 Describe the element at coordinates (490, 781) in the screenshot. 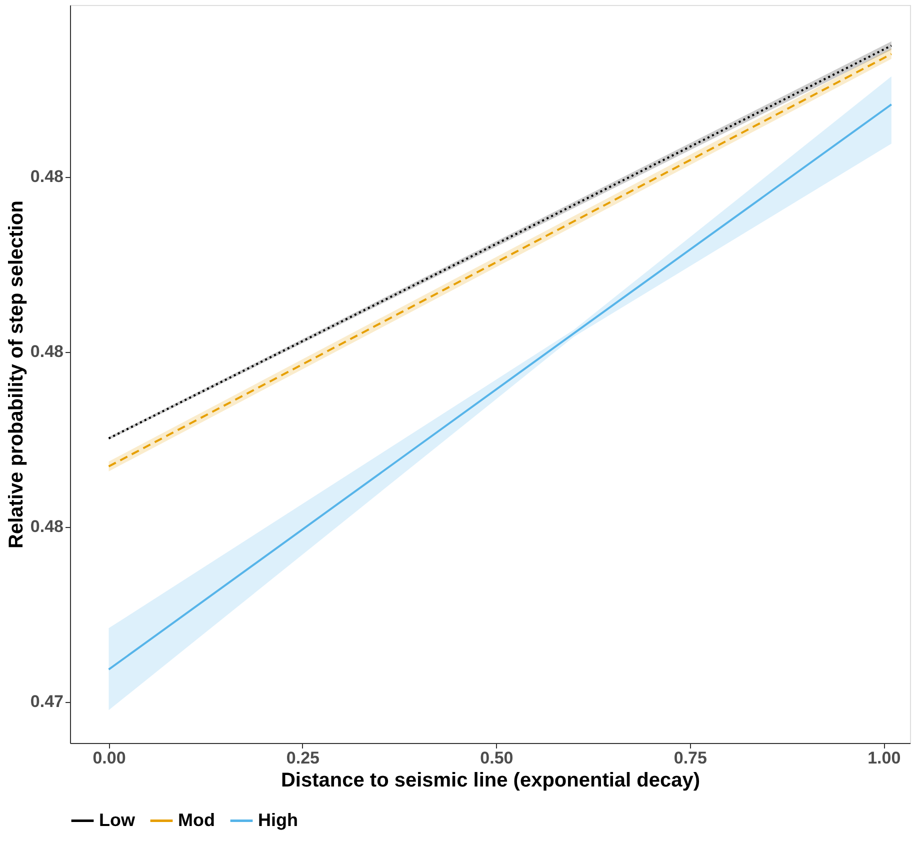

I see `x-axis-title: Distance to seismic line (exponential decay)` at that location.